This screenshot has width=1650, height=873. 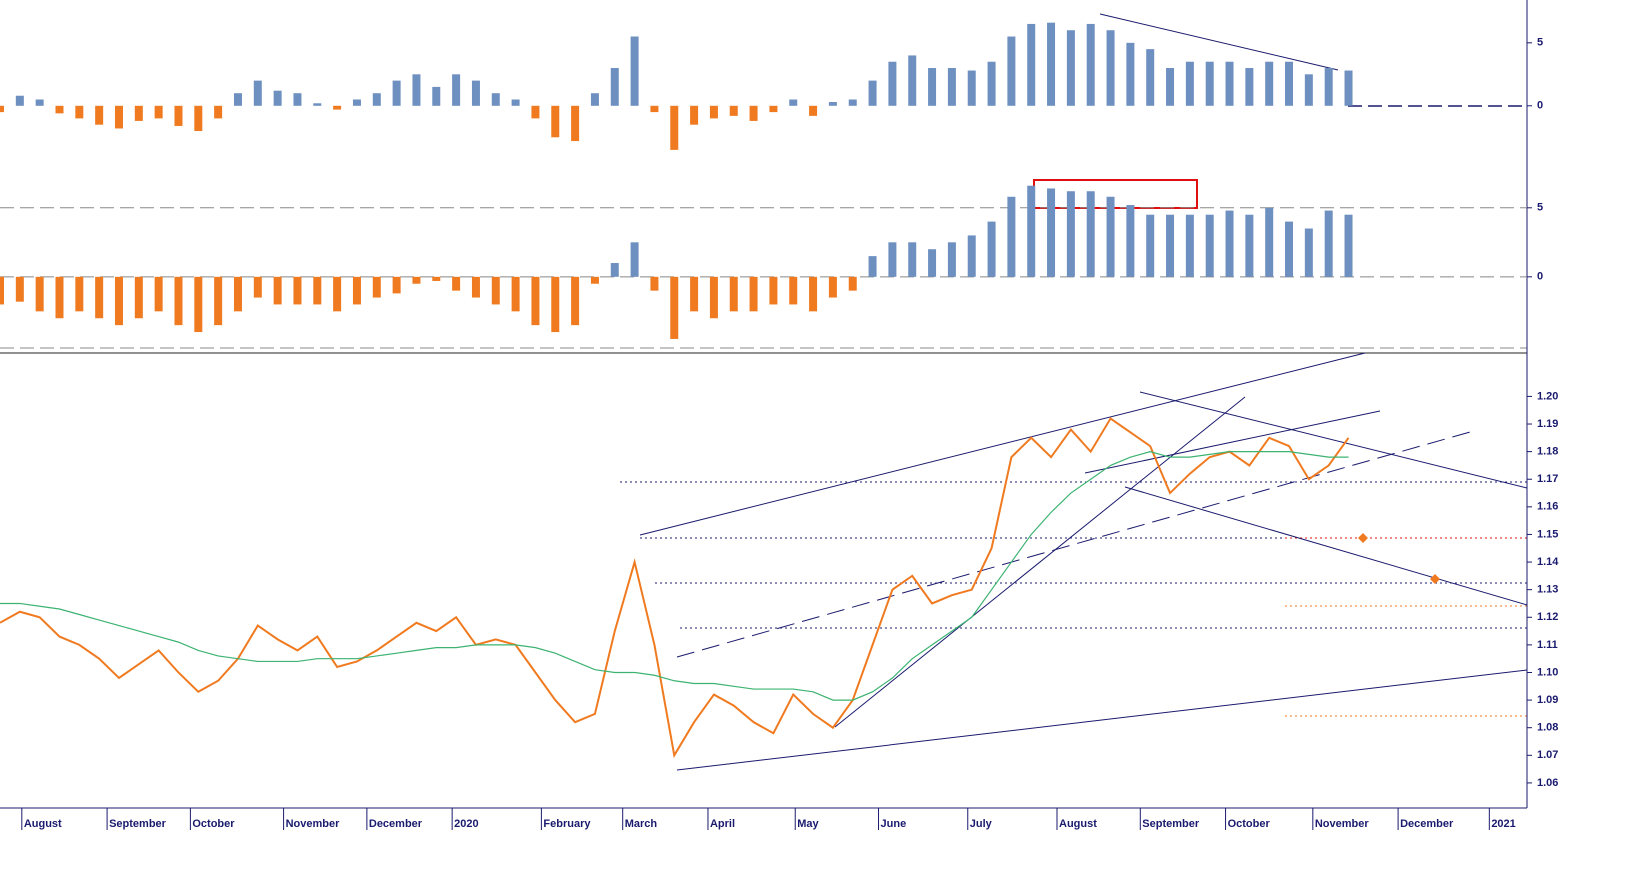 I want to click on highlight-box, so click(x=1115, y=194).